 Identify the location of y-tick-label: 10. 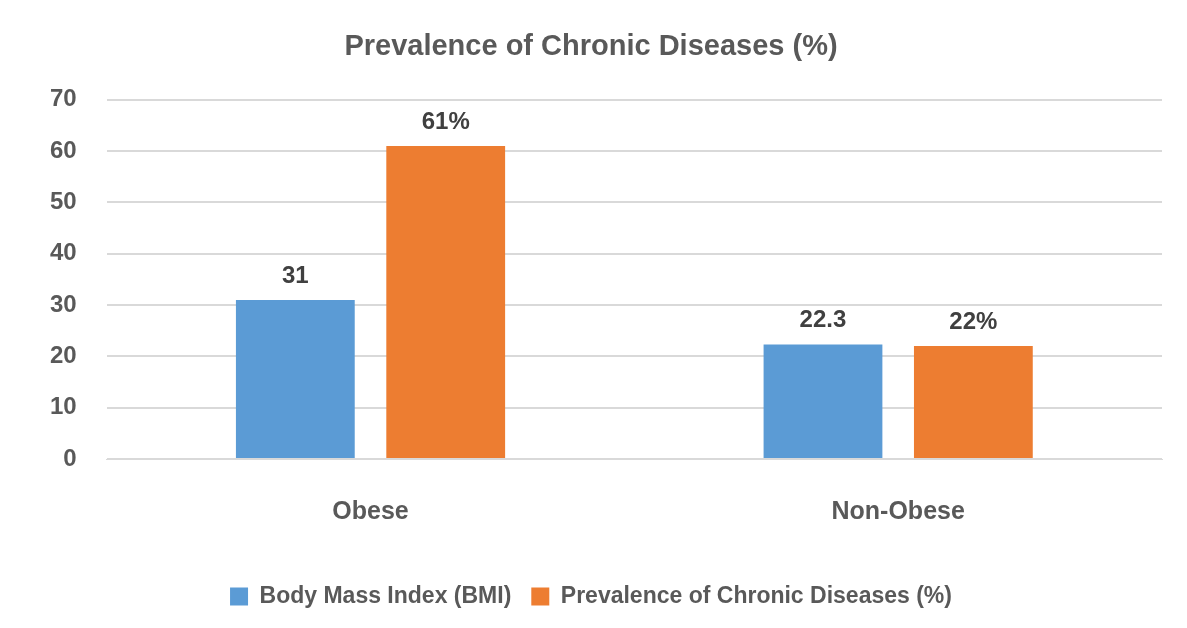
(63, 406).